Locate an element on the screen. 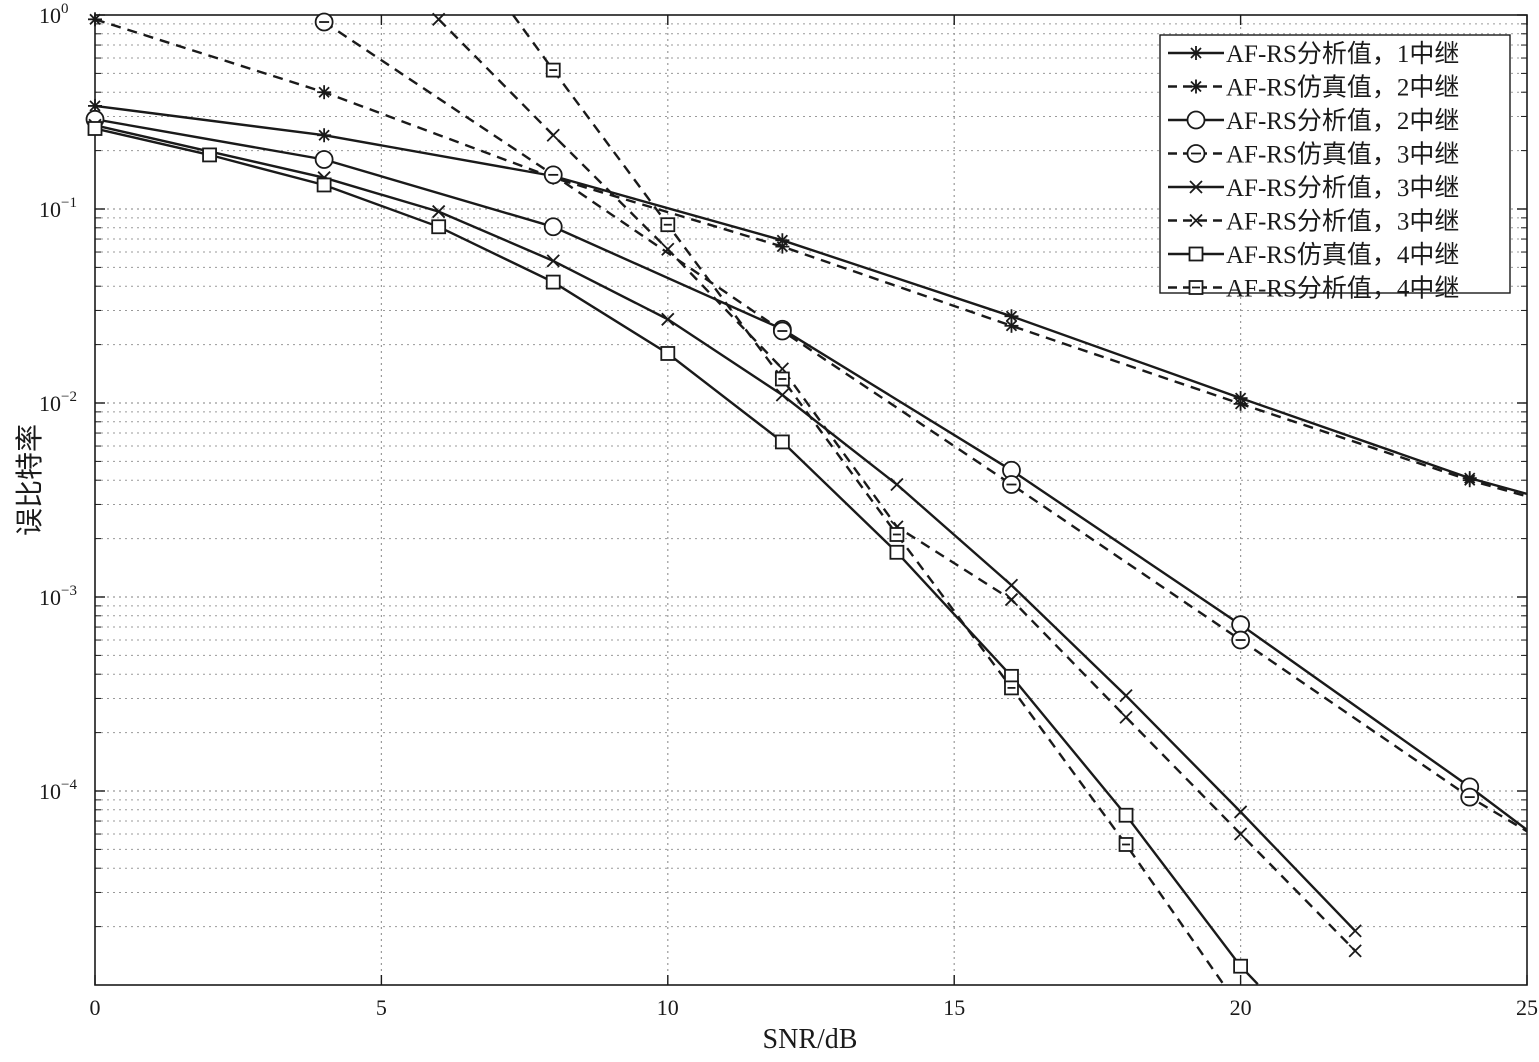  x-tick-label: 25 is located at coordinates (1527, 1007).